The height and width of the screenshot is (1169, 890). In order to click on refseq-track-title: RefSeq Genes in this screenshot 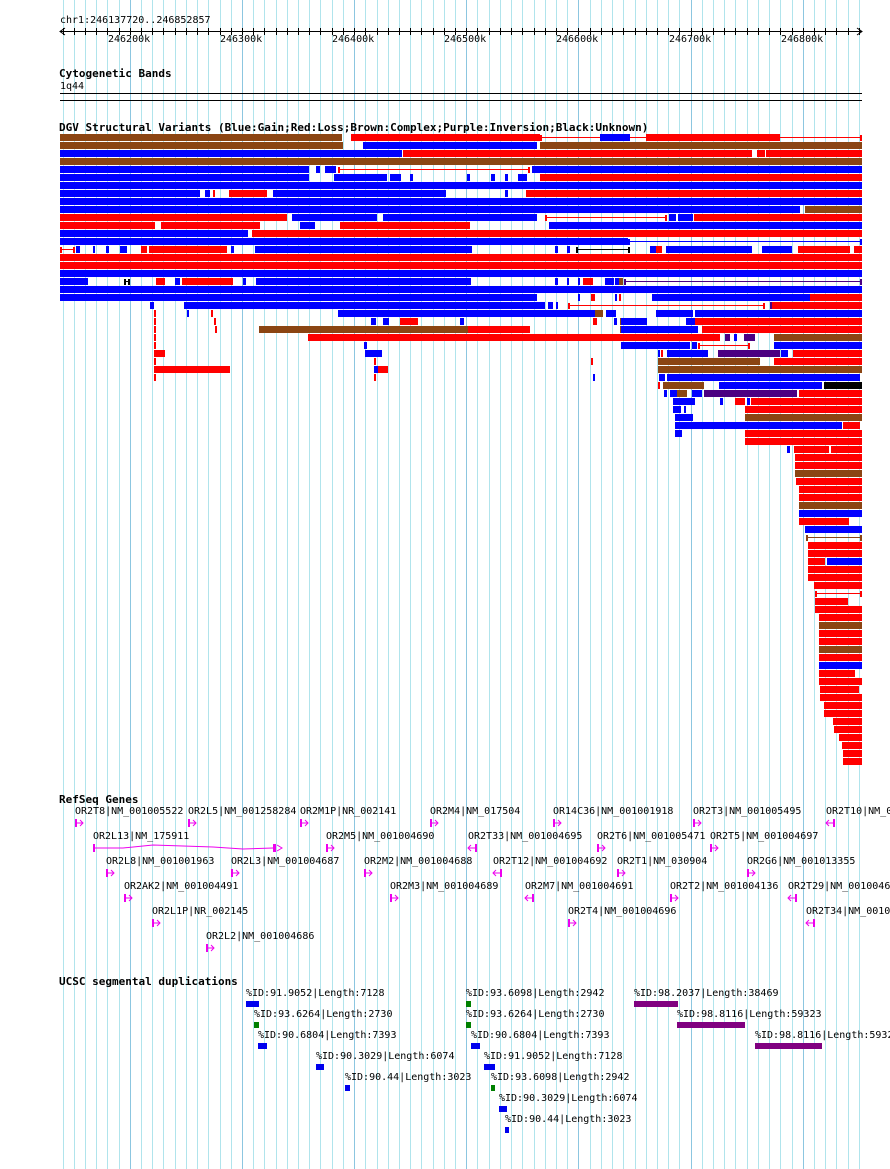, I will do `click(99, 799)`.